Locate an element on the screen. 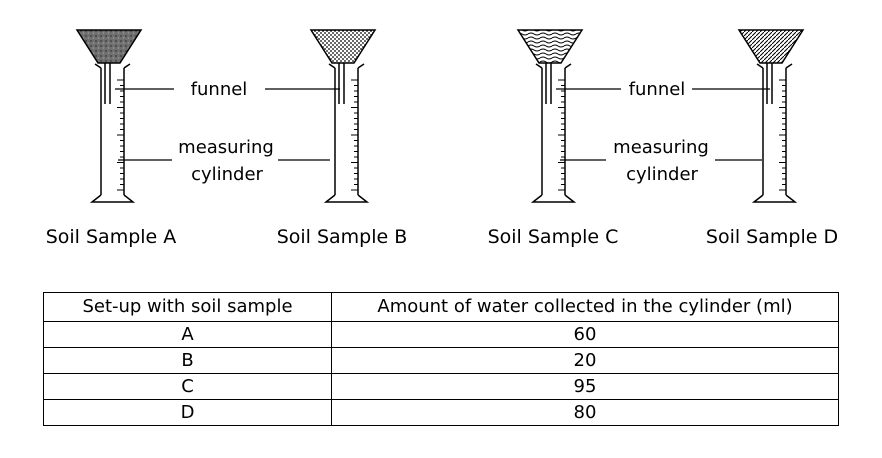 This screenshot has height=458, width=882. cell-setup: D is located at coordinates (187, 412).